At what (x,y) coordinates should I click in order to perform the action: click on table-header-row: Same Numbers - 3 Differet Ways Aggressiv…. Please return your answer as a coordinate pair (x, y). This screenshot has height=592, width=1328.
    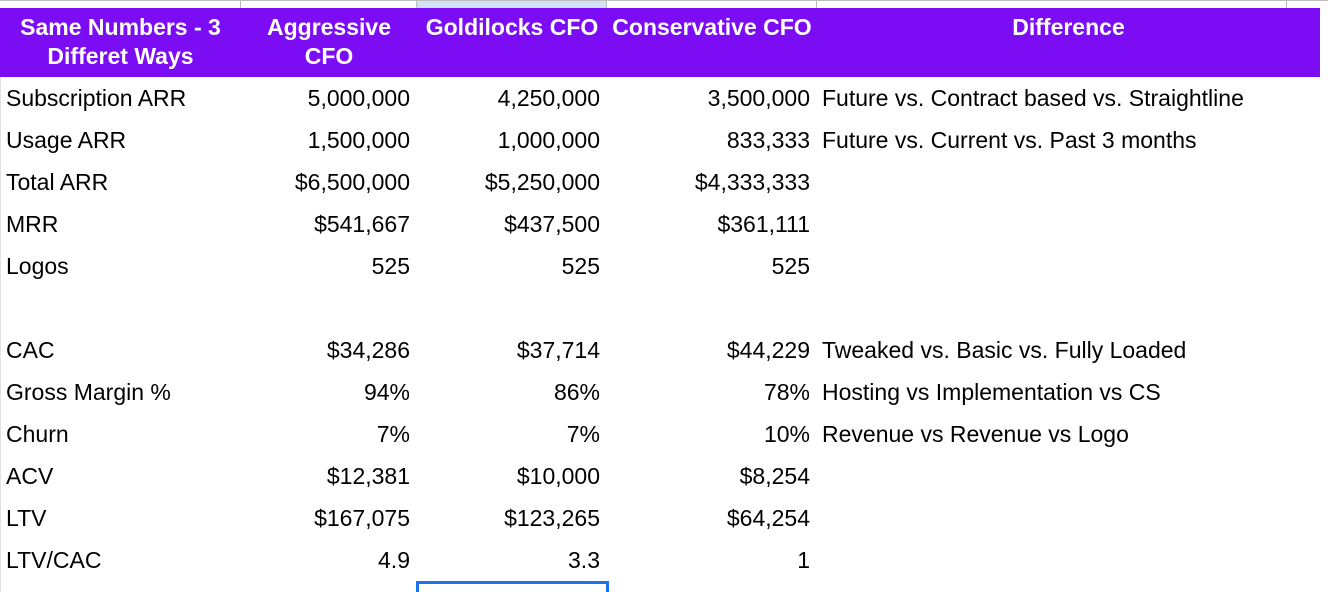
    Looking at the image, I should click on (660, 42).